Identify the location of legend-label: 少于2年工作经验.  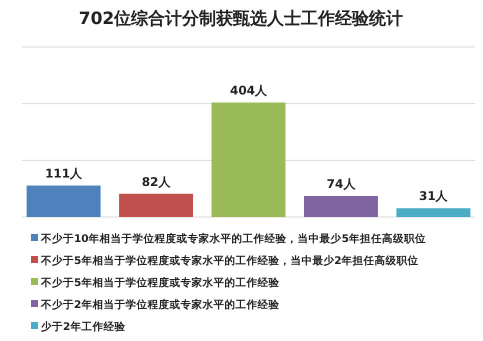
(83, 326).